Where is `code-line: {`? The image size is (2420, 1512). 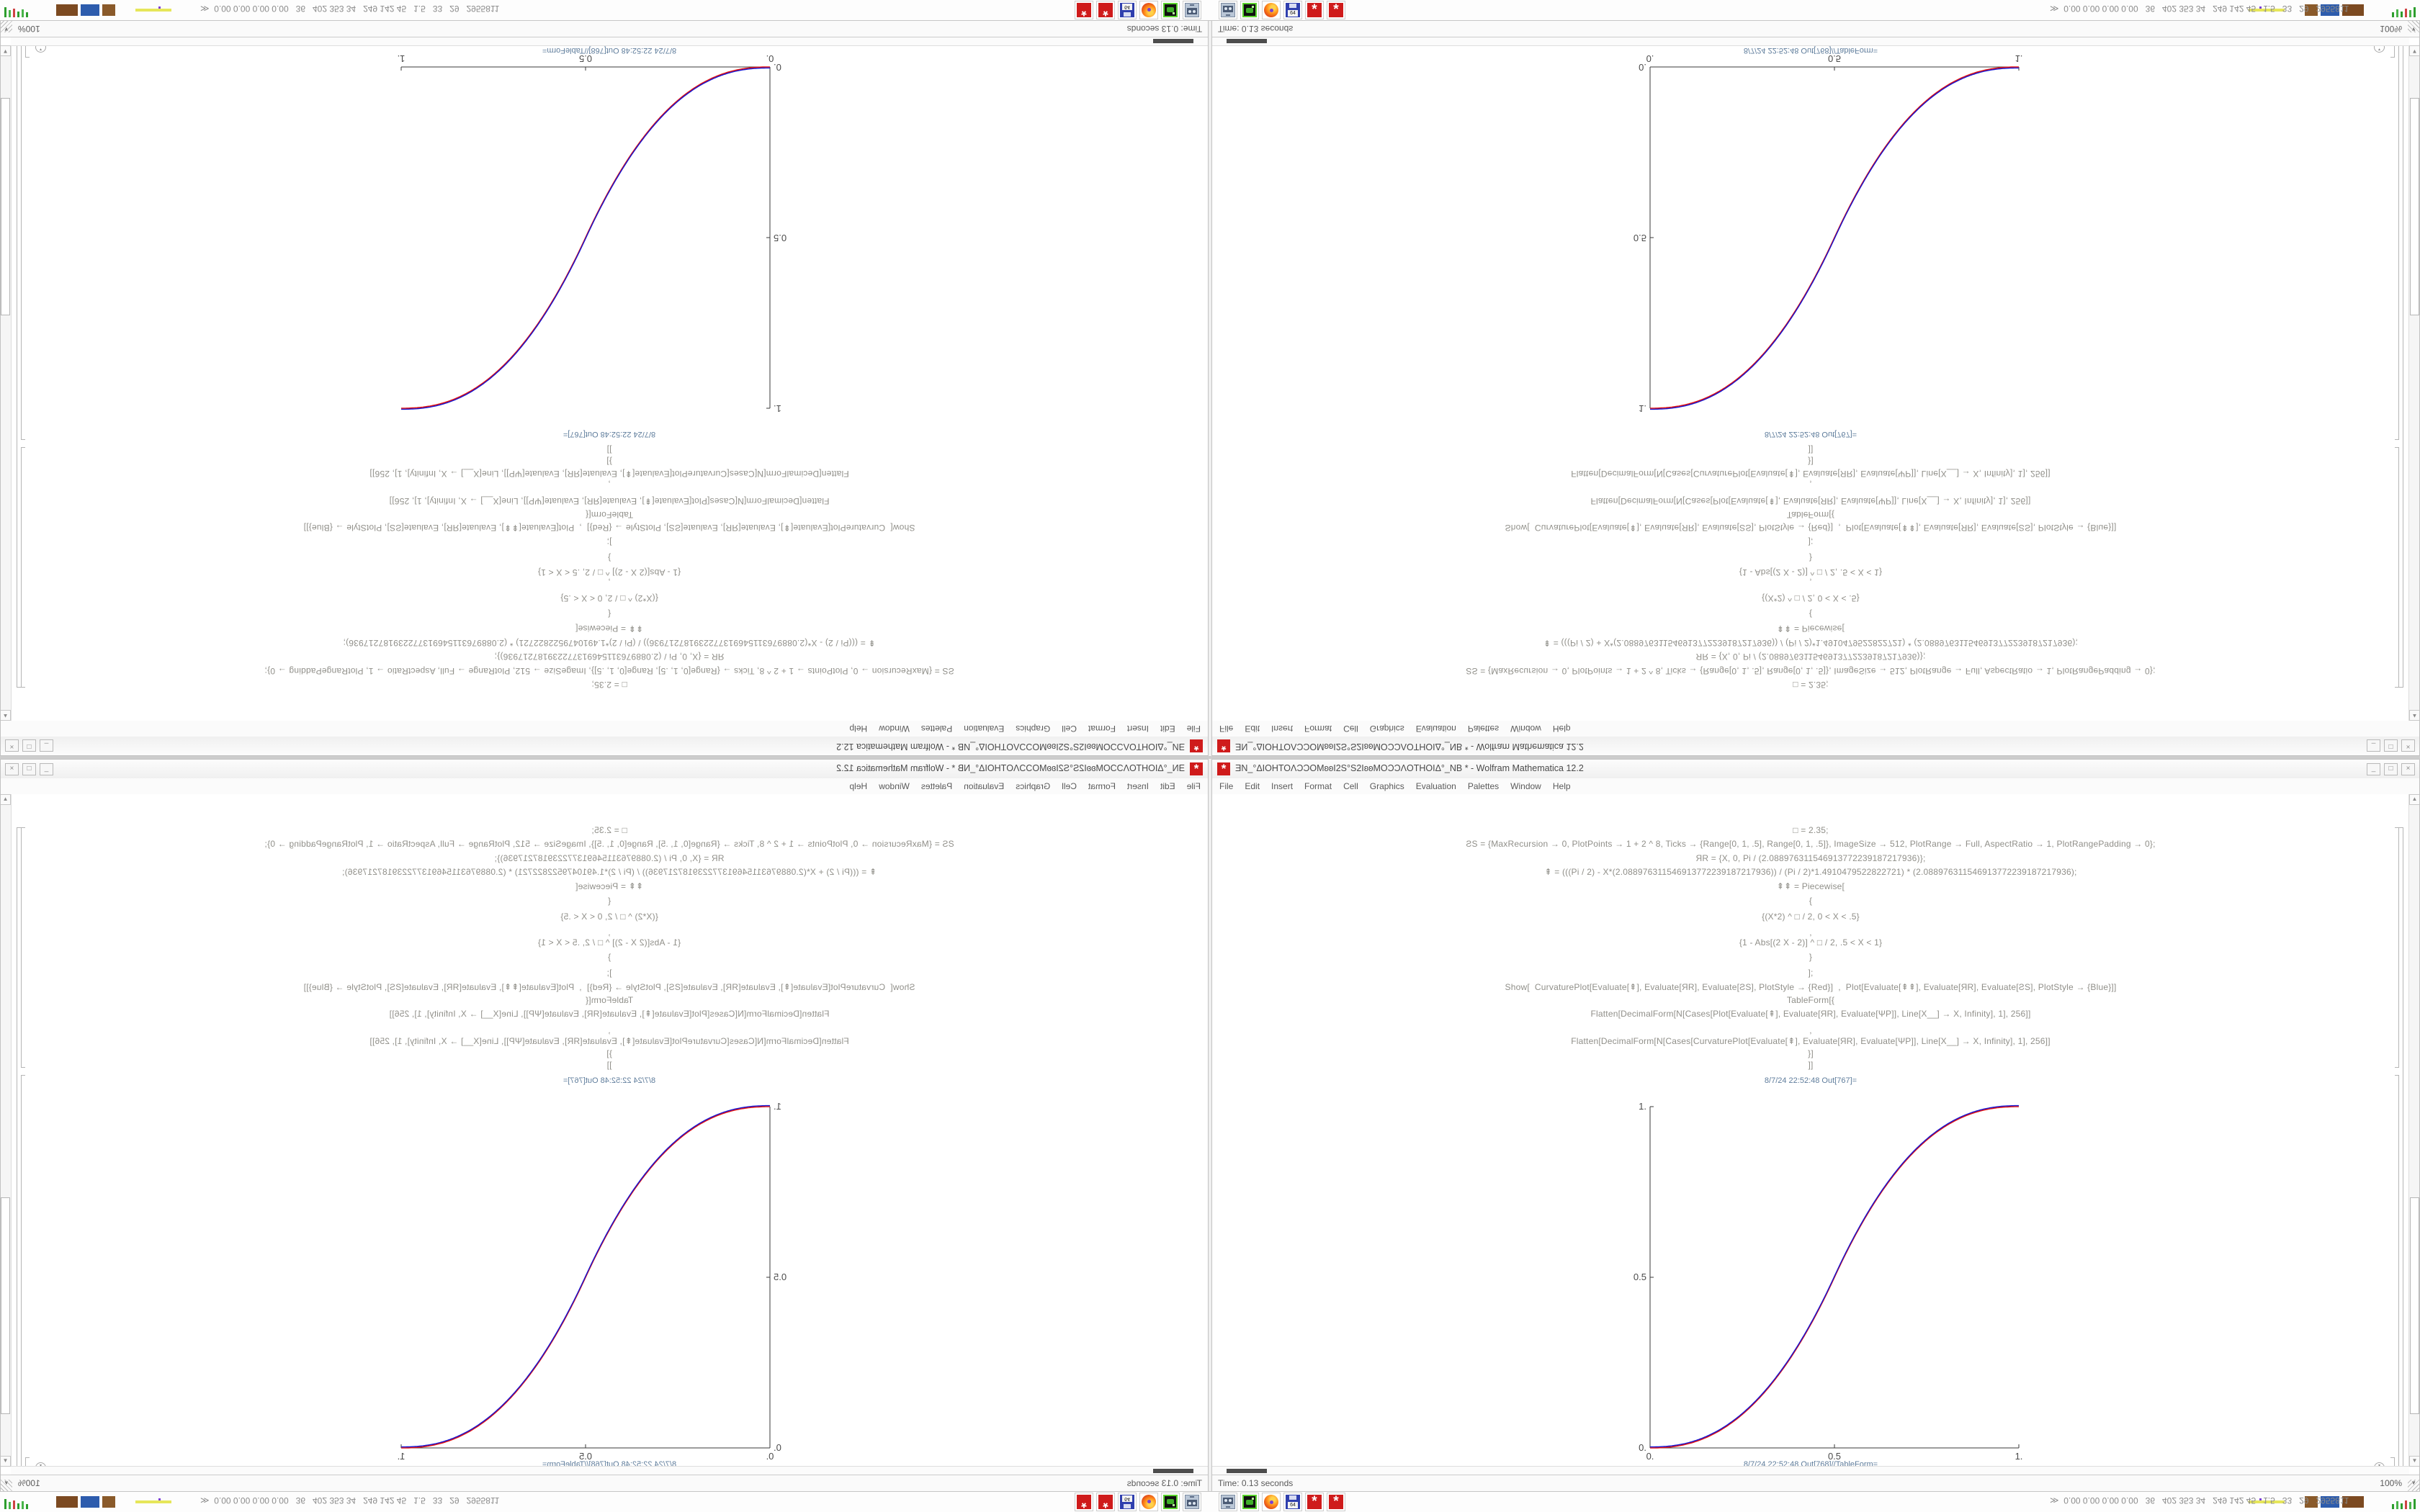 code-line: { is located at coordinates (1811, 614).